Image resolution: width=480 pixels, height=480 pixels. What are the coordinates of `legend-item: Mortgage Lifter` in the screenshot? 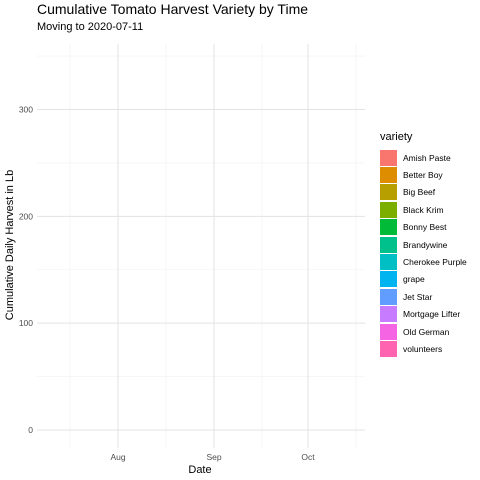 It's located at (423, 314).